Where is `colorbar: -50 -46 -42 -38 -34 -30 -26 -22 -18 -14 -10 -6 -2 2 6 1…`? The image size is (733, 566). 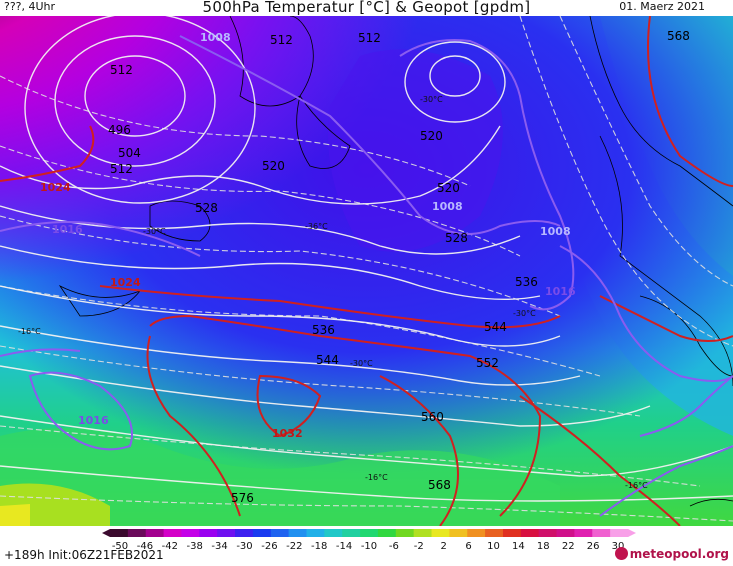
colorbar: -50 -46 -42 -38 -34 -30 -26 -22 -18 -14 -10 -6 -2 2 6 1… is located at coordinates (369, 540).